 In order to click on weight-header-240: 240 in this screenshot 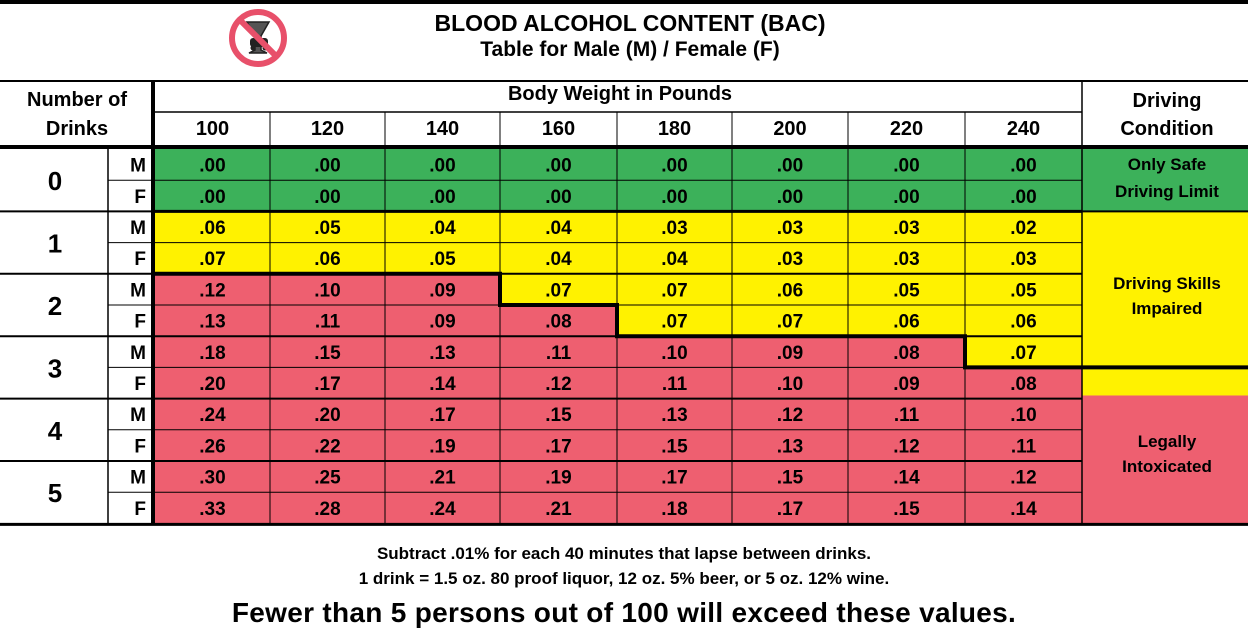, I will do `click(1023, 129)`.